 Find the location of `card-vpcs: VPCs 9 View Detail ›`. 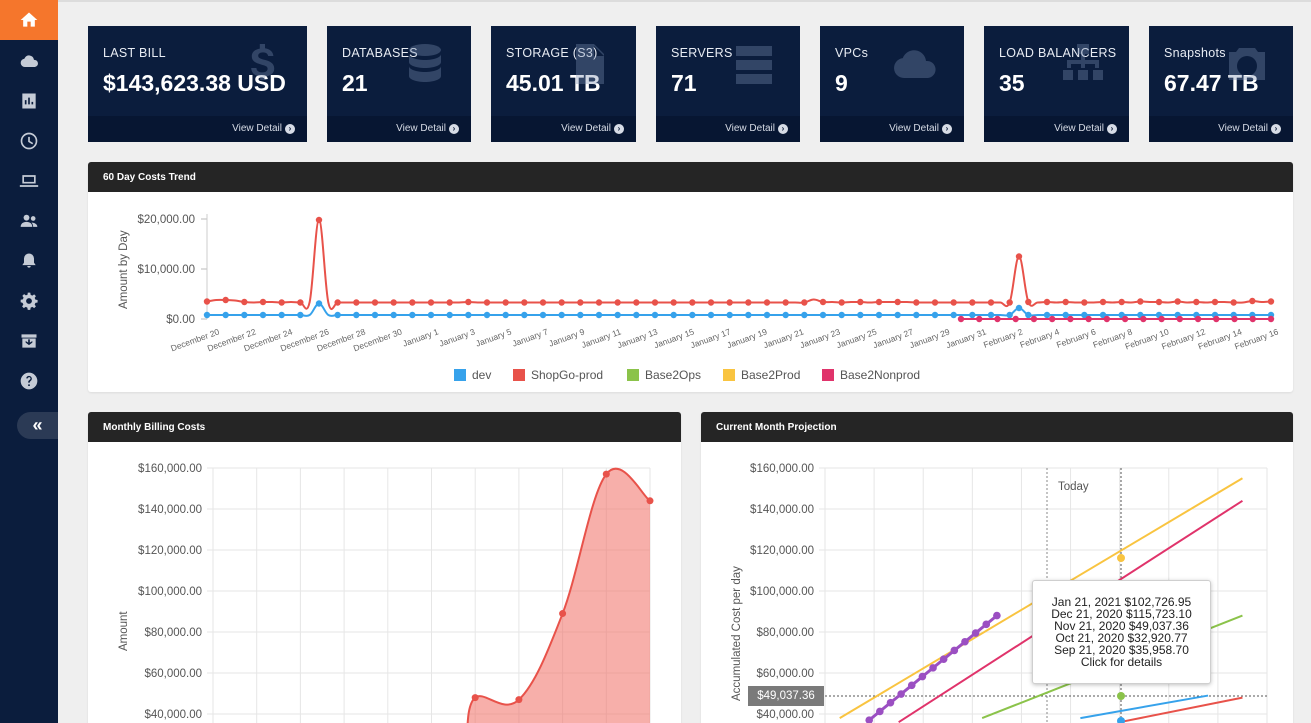

card-vpcs: VPCs 9 View Detail › is located at coordinates (892, 84).